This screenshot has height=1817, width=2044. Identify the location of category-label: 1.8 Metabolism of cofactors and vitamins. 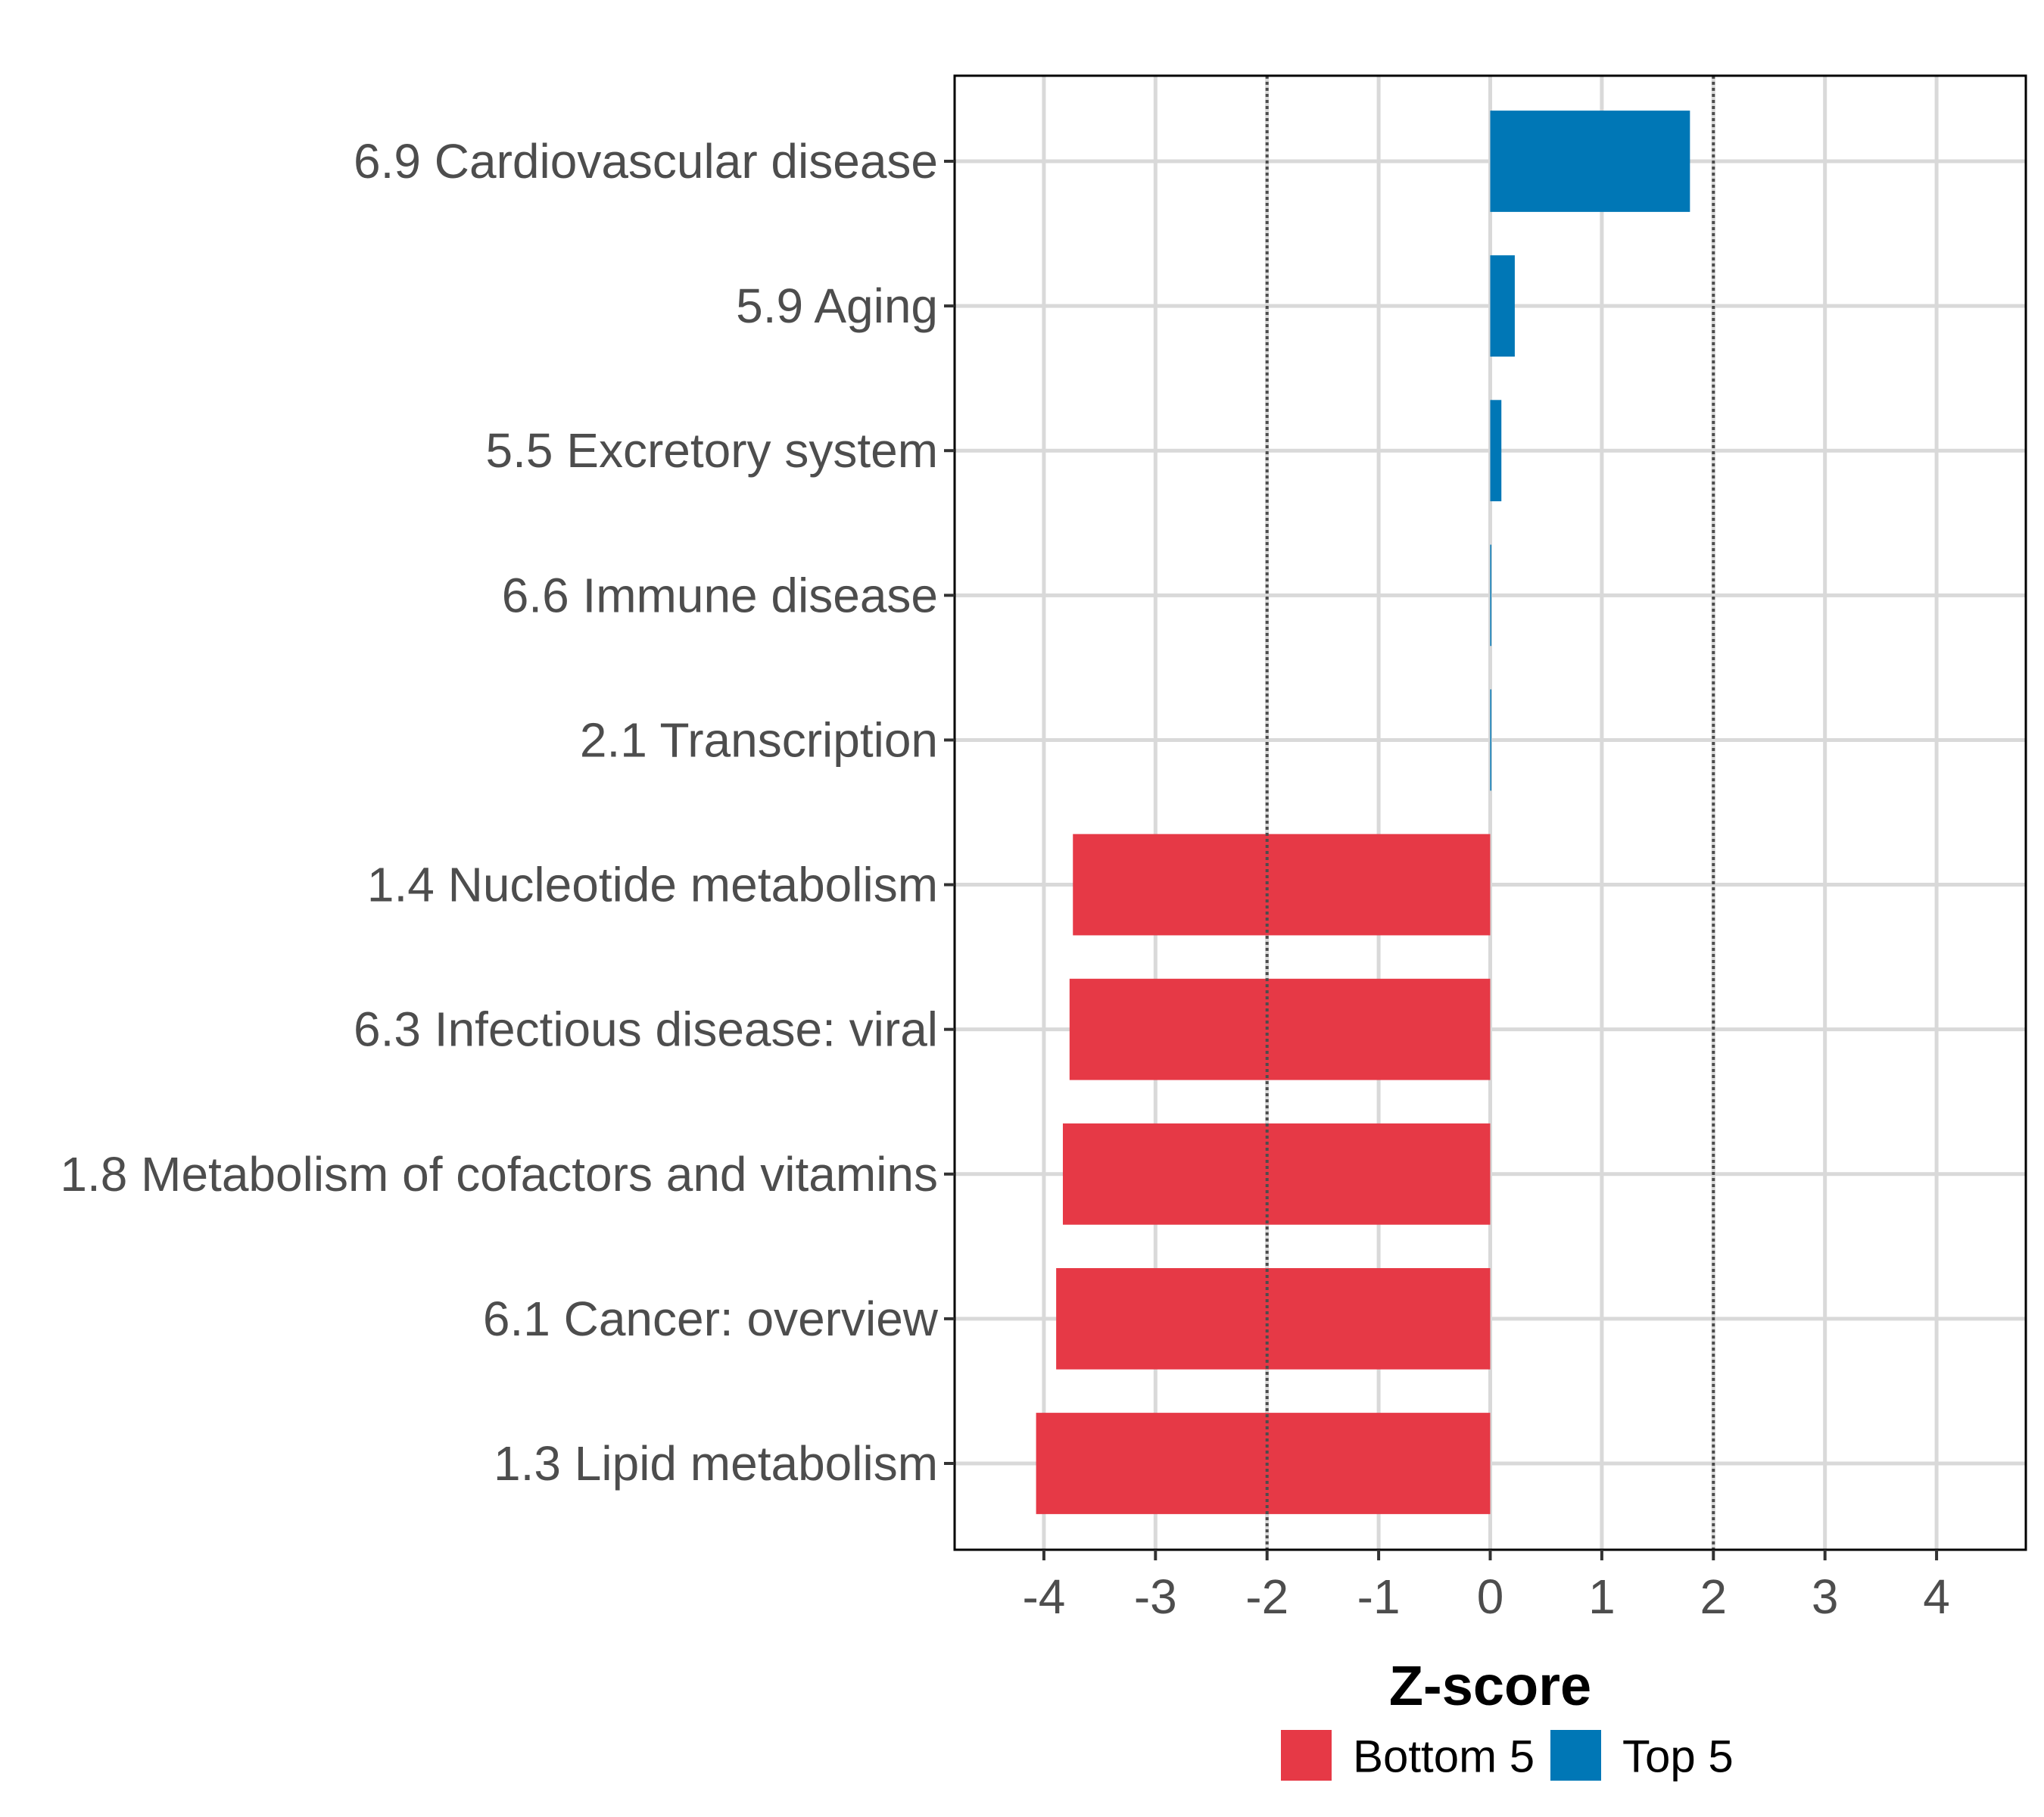
(499, 1174).